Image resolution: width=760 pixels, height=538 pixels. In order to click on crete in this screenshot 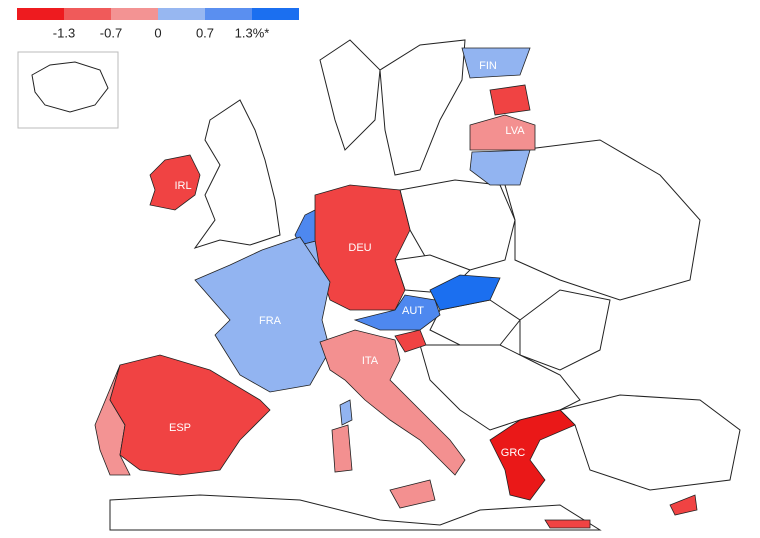, I will do `click(567, 524)`.